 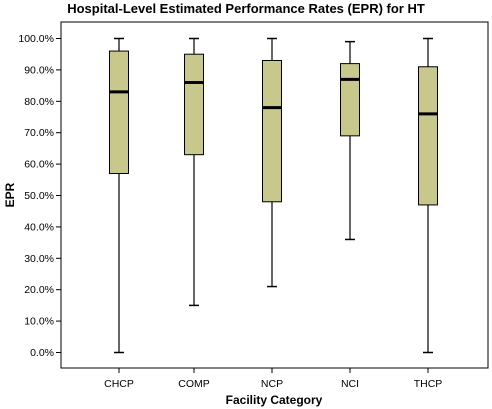 I want to click on x-tick-label: NCI, so click(x=350, y=384).